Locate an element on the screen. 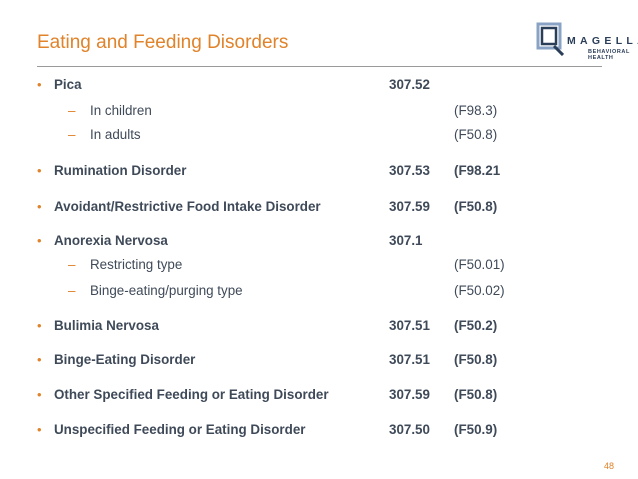 This screenshot has width=638, height=479. title-divider is located at coordinates (319, 66).